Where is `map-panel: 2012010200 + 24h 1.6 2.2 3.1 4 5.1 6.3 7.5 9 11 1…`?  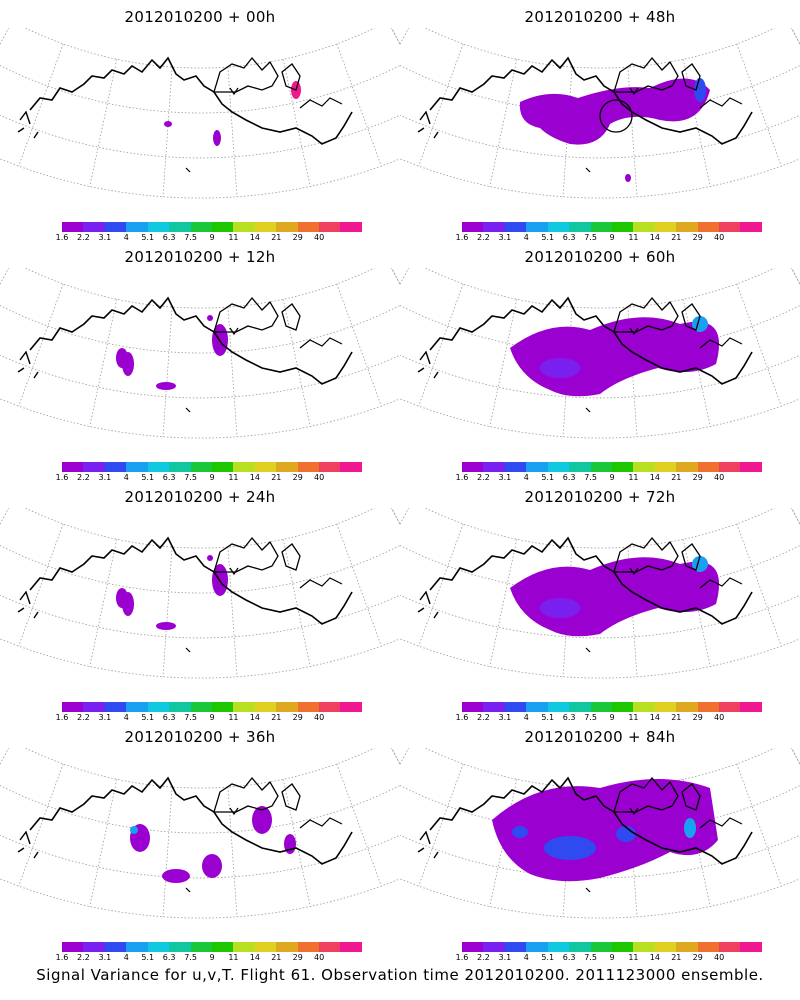 map-panel: 2012010200 + 24h 1.6 2.2 3.1 4 5.1 6.3 7.5 9 11 1… is located at coordinates (200, 601).